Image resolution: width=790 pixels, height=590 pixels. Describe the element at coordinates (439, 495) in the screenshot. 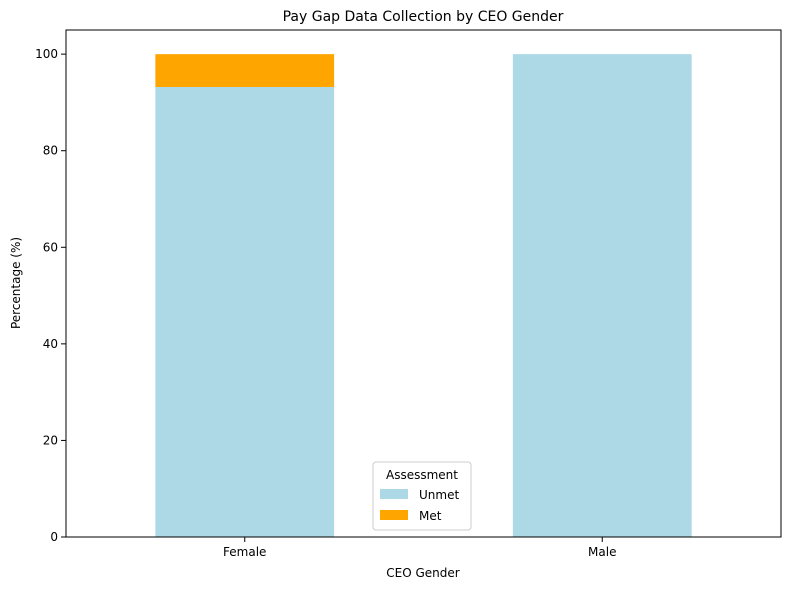

I see `legend-label-unmet: Unmet` at that location.